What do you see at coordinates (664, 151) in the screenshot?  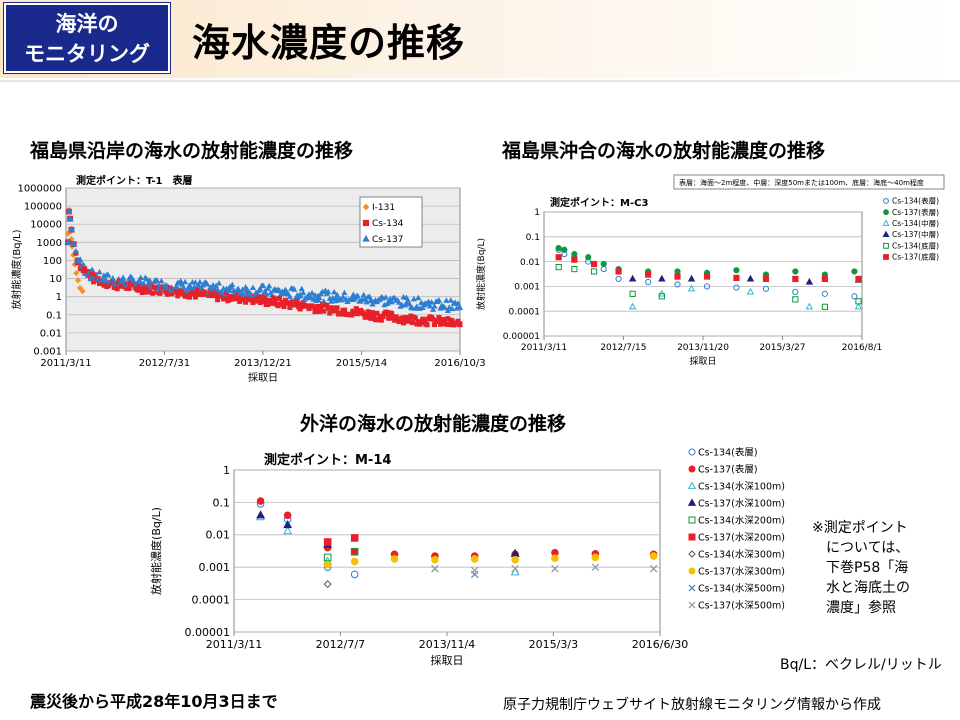 I see `chart2-title: 福島県沖合の海水の放射能濃度の推移` at bounding box center [664, 151].